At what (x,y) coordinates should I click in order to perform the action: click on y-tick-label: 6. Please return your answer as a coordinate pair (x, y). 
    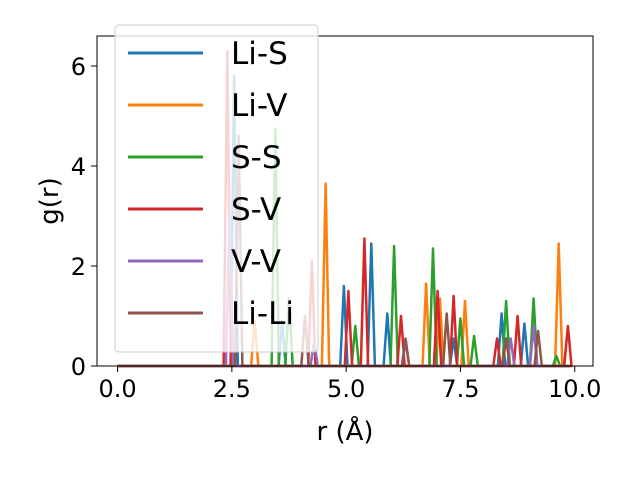
    Looking at the image, I should click on (78, 67).